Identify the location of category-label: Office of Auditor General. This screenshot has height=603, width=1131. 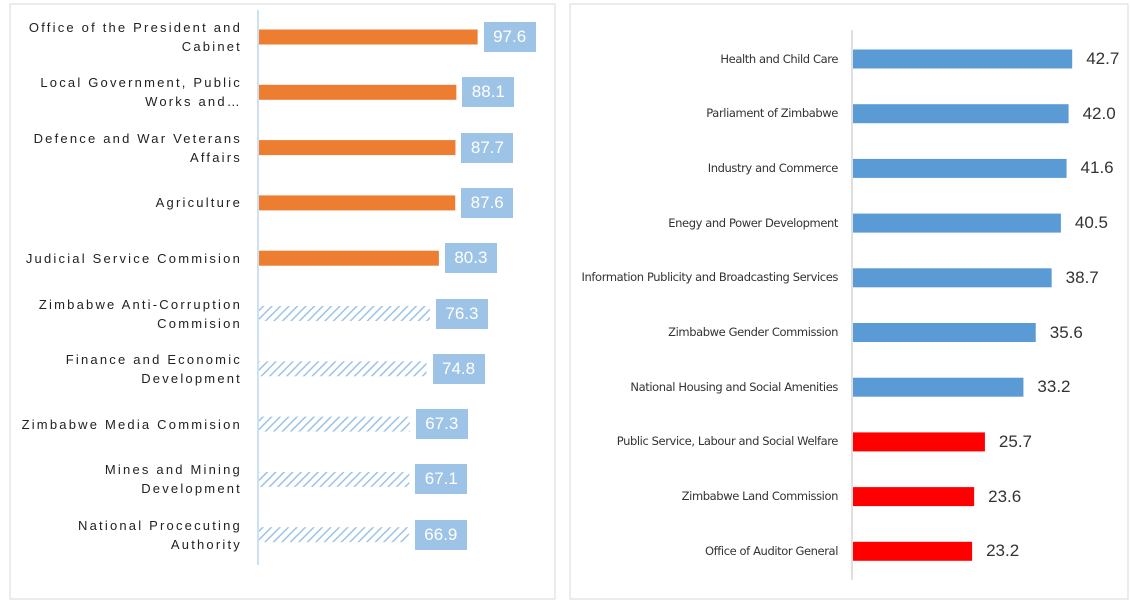
(771, 550).